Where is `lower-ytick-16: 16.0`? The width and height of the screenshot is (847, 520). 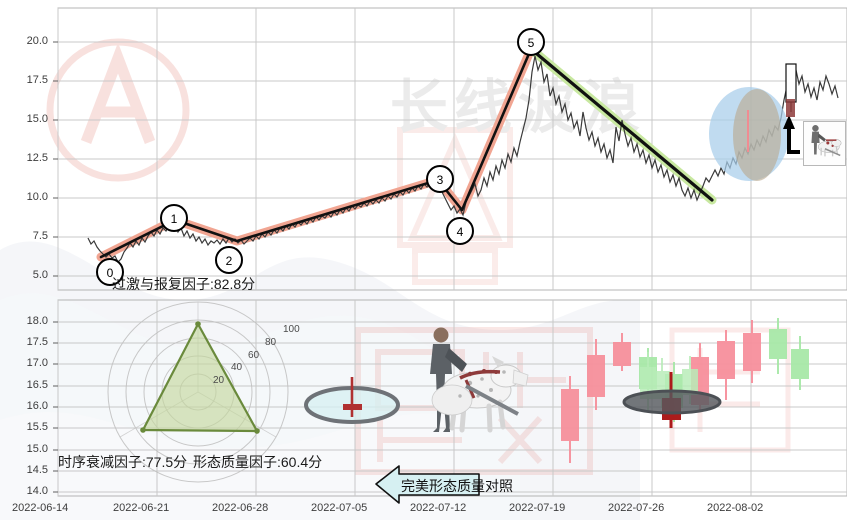
lower-ytick-16: 16.0 is located at coordinates (37, 406).